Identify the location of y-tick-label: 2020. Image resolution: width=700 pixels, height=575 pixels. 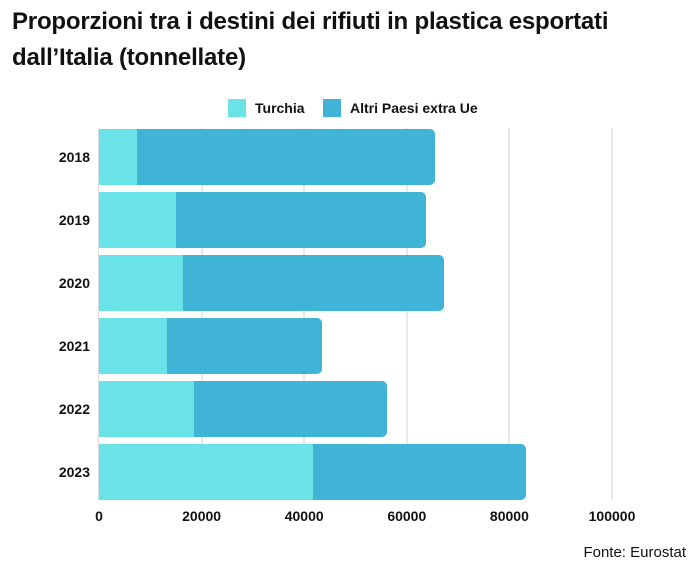
(74, 283).